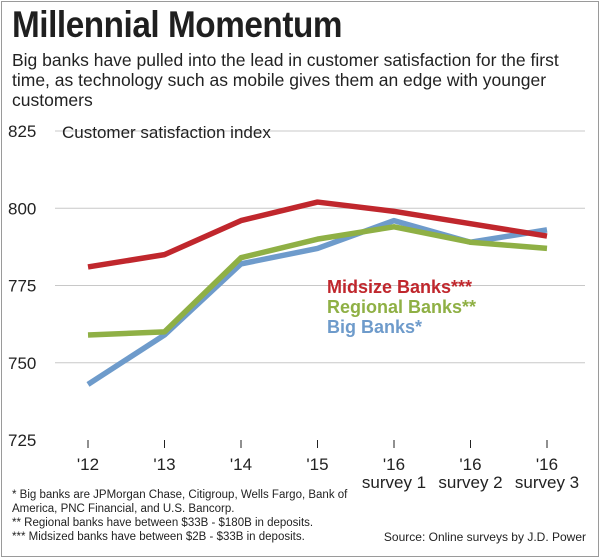 This screenshot has width=600, height=558. Describe the element at coordinates (22, 208) in the screenshot. I see `y-tick-label: 800` at that location.